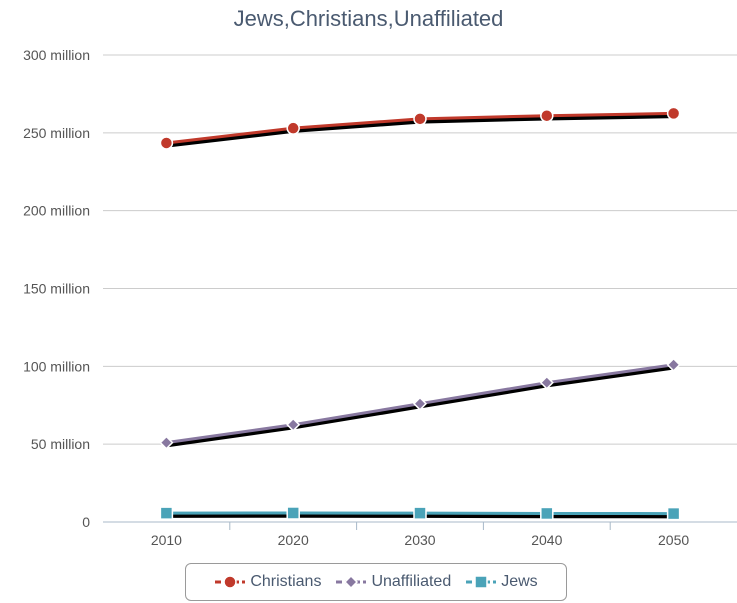 Image resolution: width=737 pixels, height=603 pixels. I want to click on y-tick-label: 0, so click(86, 522).